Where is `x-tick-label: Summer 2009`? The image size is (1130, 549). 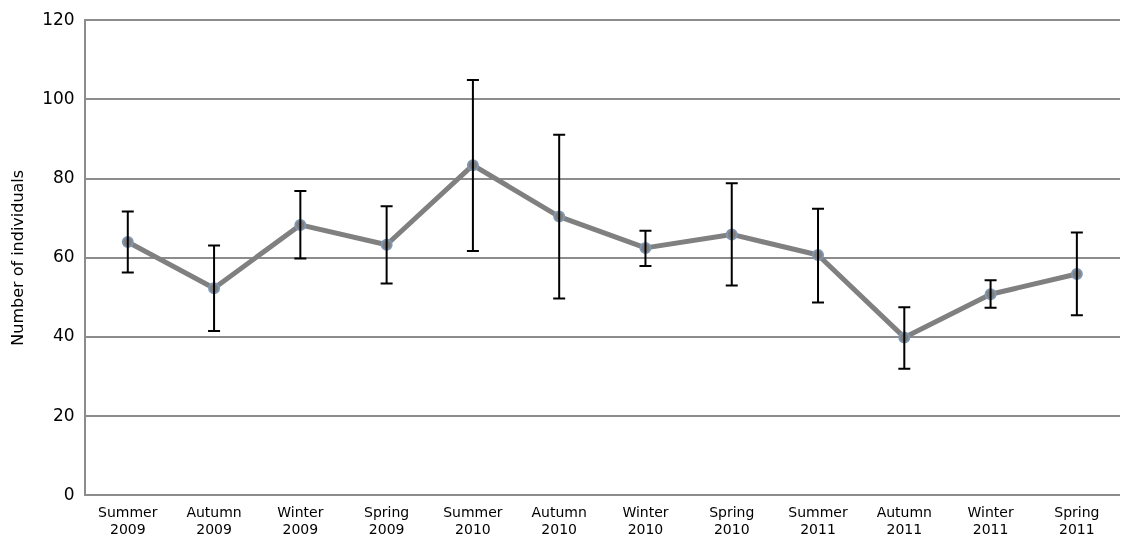
x-tick-label: Summer 2009 is located at coordinates (128, 521).